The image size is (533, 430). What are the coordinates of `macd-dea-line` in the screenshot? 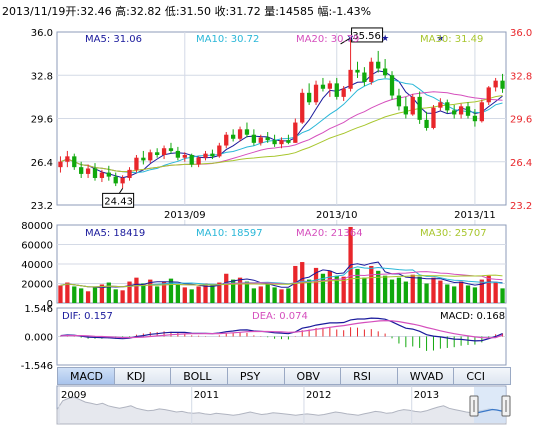 It's located at (281, 329).